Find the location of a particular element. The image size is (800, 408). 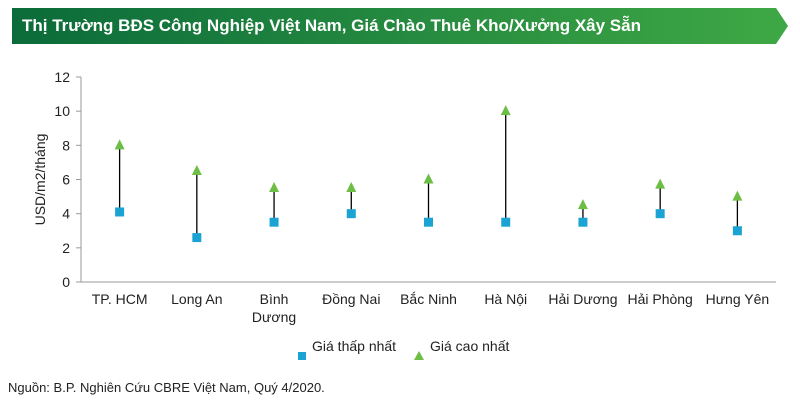

x-tick-label: Hải Phòng is located at coordinates (659, 299).